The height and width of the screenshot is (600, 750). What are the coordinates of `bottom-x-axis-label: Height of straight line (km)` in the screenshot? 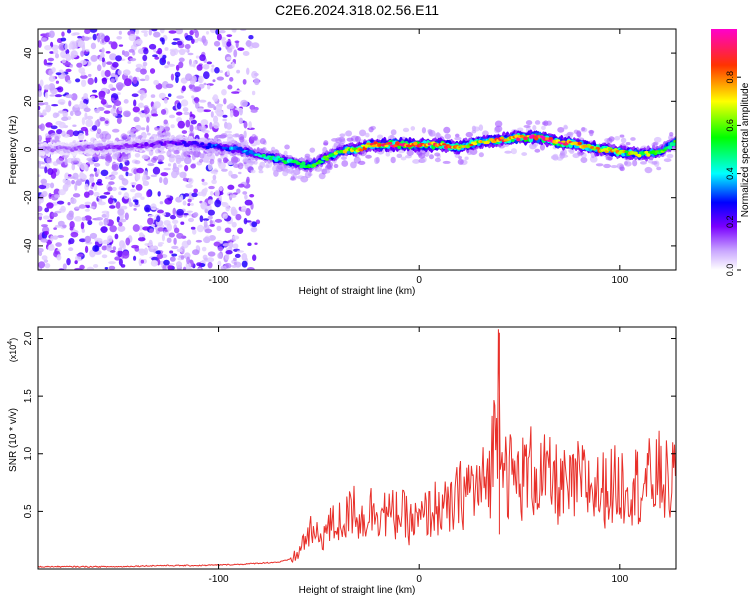 It's located at (357, 590).